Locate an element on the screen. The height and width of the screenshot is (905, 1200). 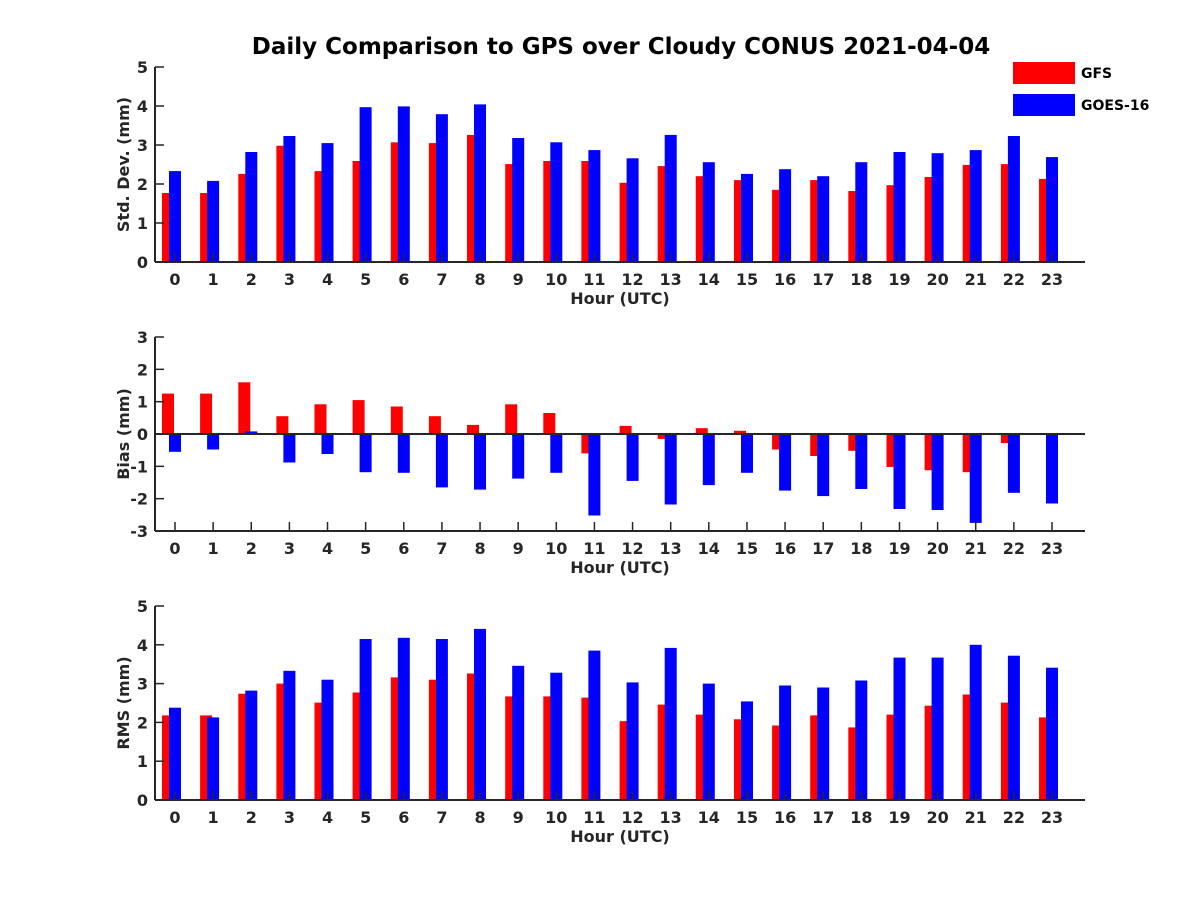
x-tick-label: 3 is located at coordinates (289, 279).